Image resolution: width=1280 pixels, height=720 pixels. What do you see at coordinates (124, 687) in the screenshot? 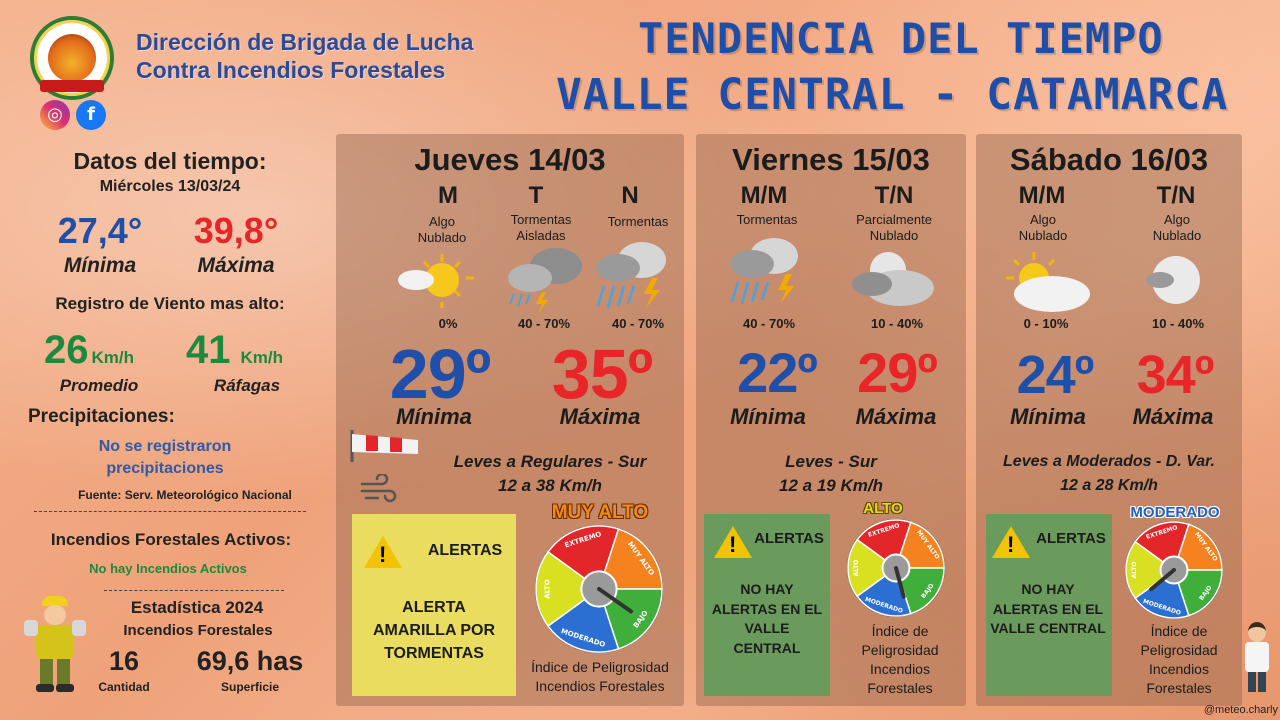
I see `fire-count-label: Cantidad` at bounding box center [124, 687].